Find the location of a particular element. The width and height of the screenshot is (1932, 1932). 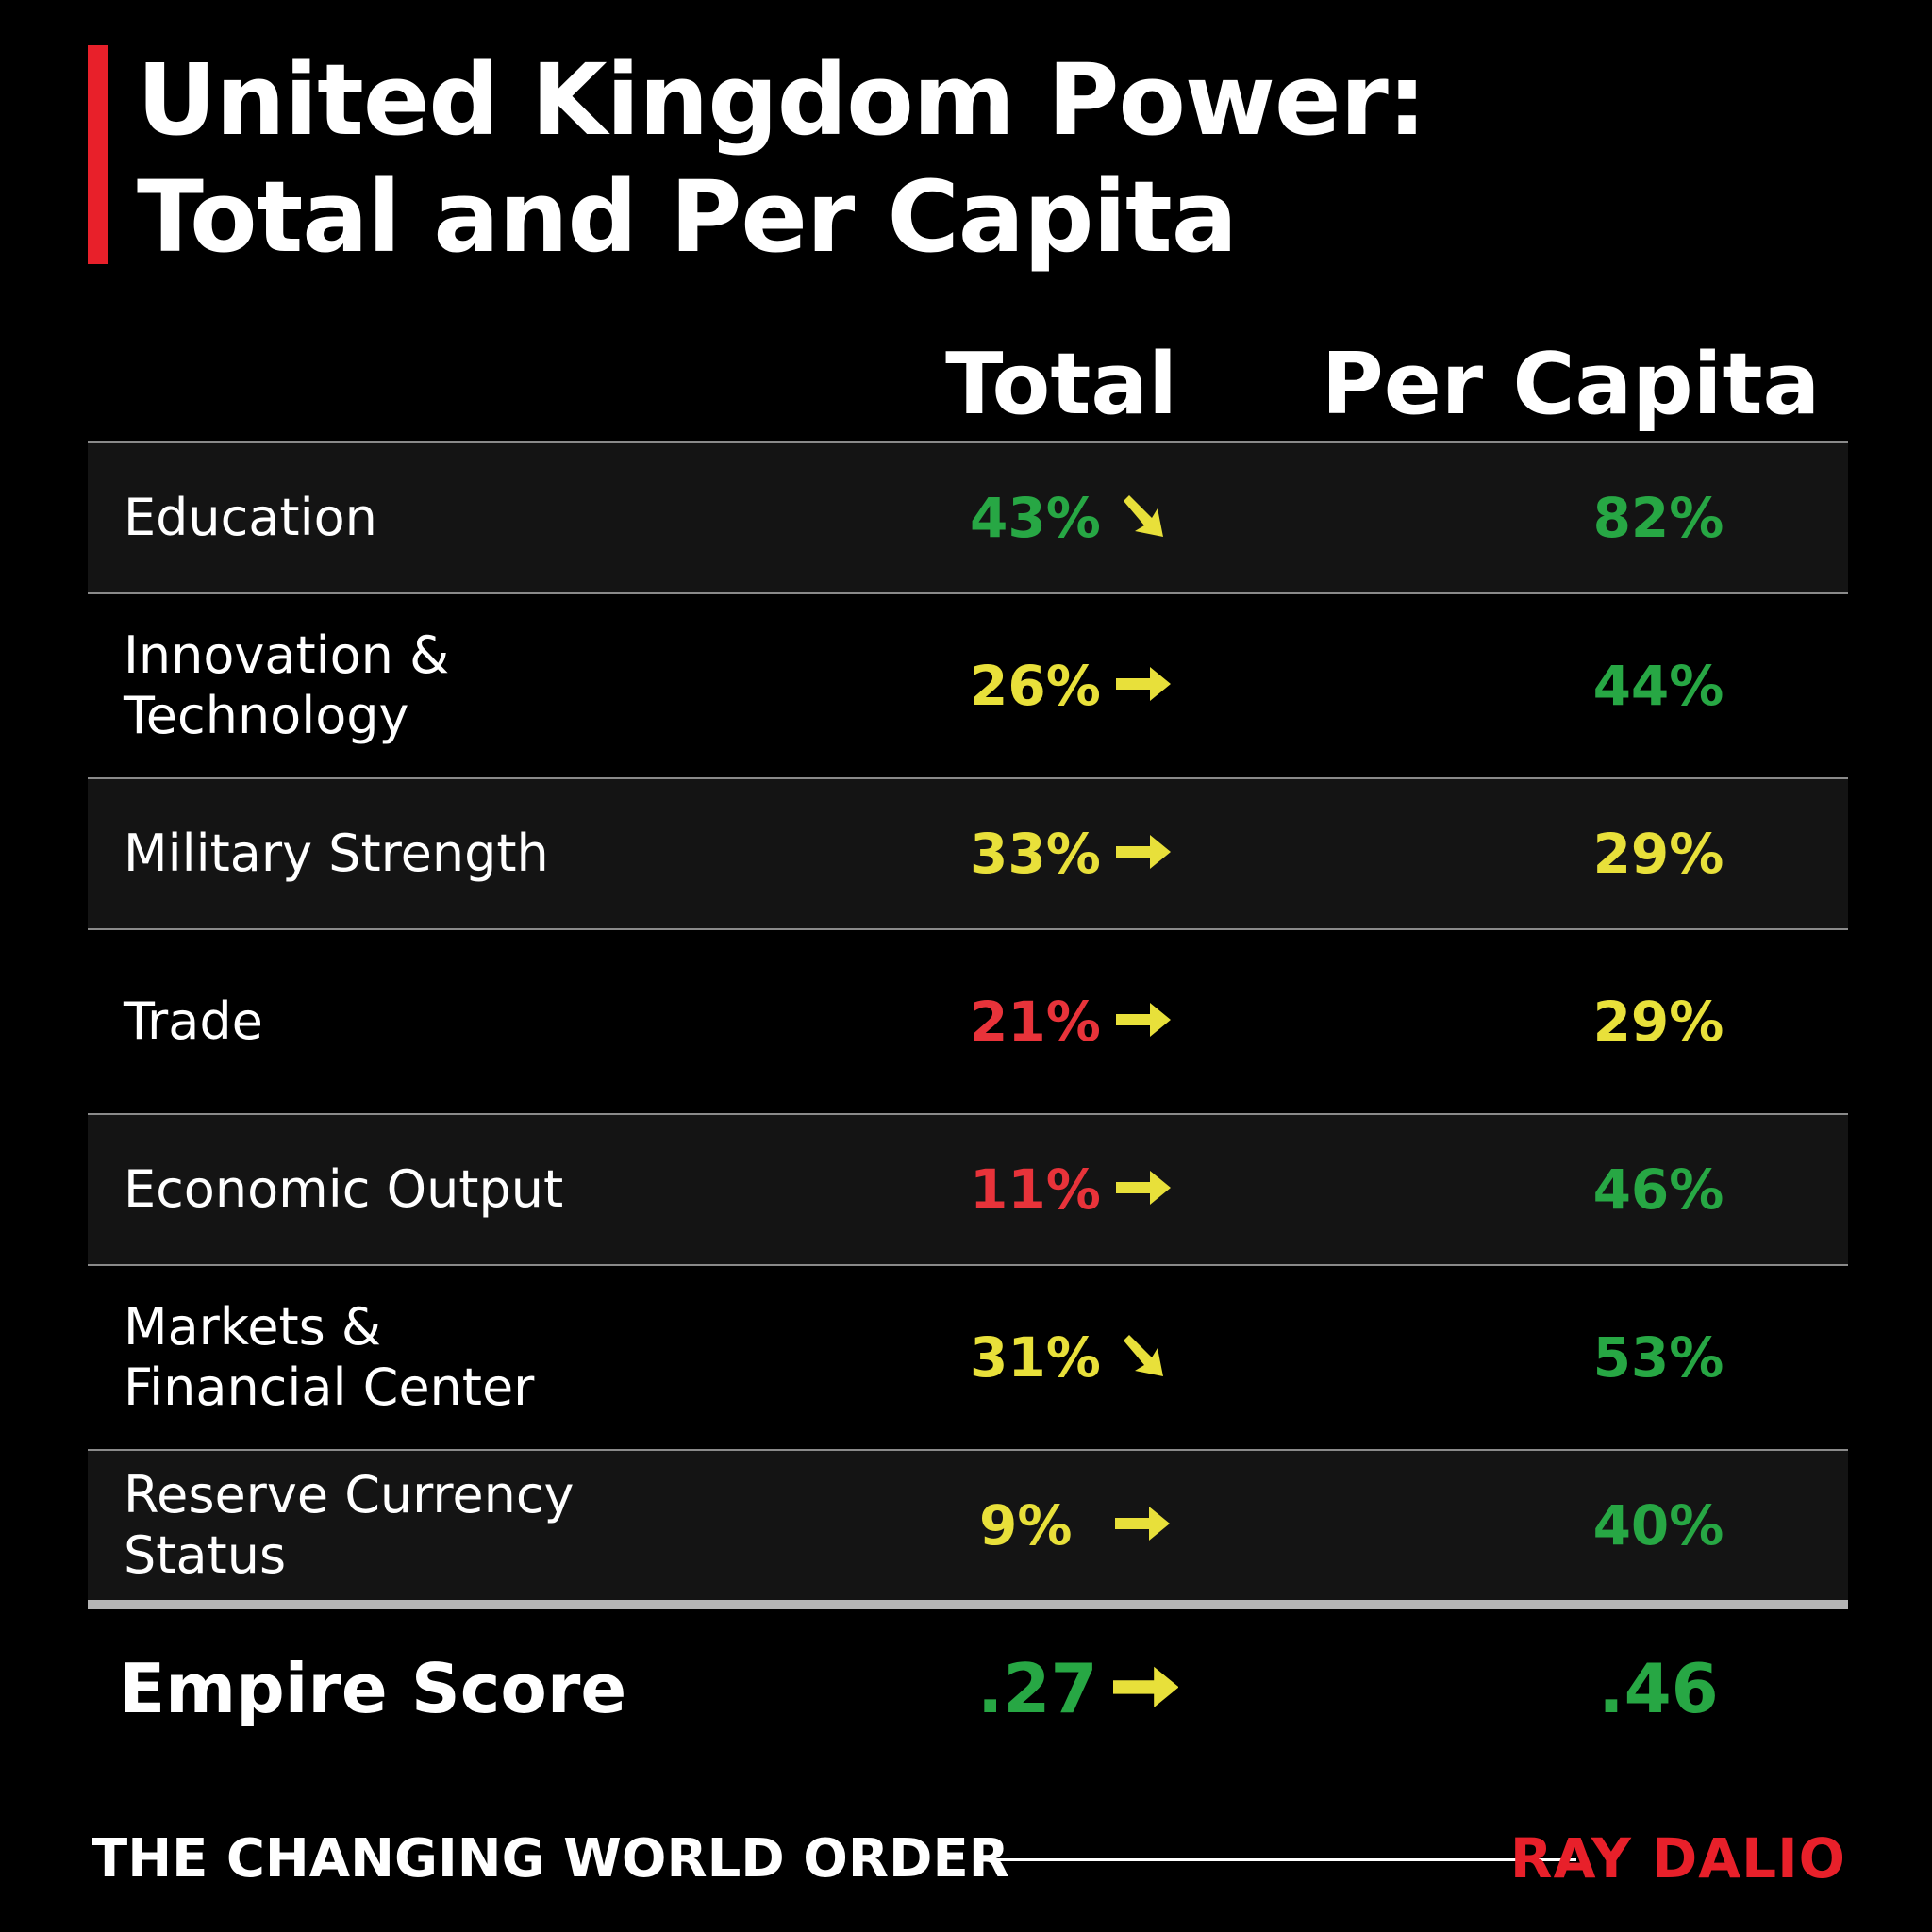

table-row: Markets & Financial Center 31% 53% is located at coordinates (968, 1356).